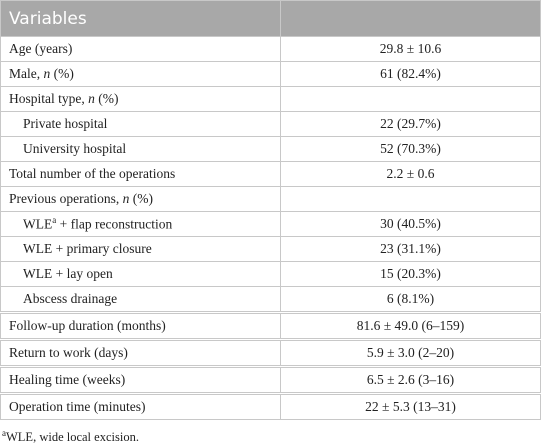 This screenshot has height=445, width=542. I want to click on row-label: Operation time (minutes), so click(140, 406).